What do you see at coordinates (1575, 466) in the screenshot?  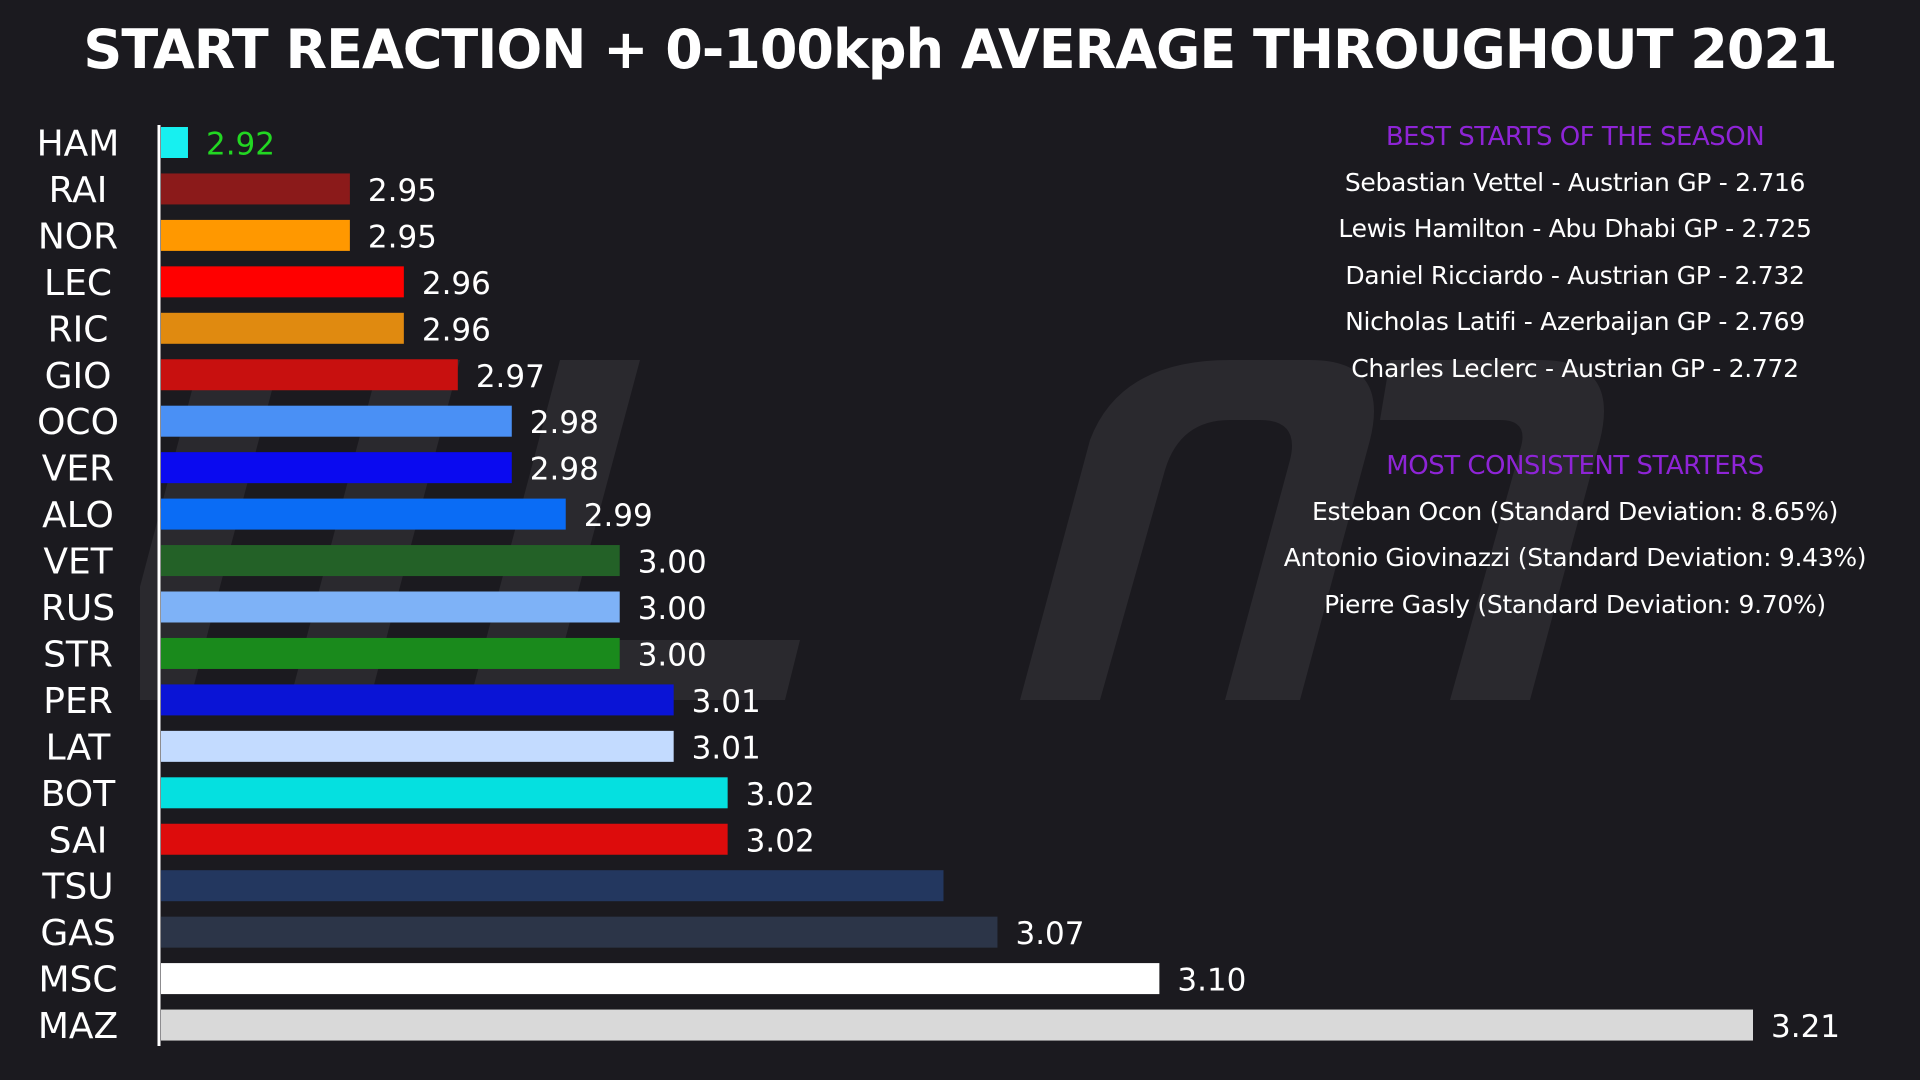 I see `consistent-starters-heading: MOST CONSISTENT STARTERS` at bounding box center [1575, 466].